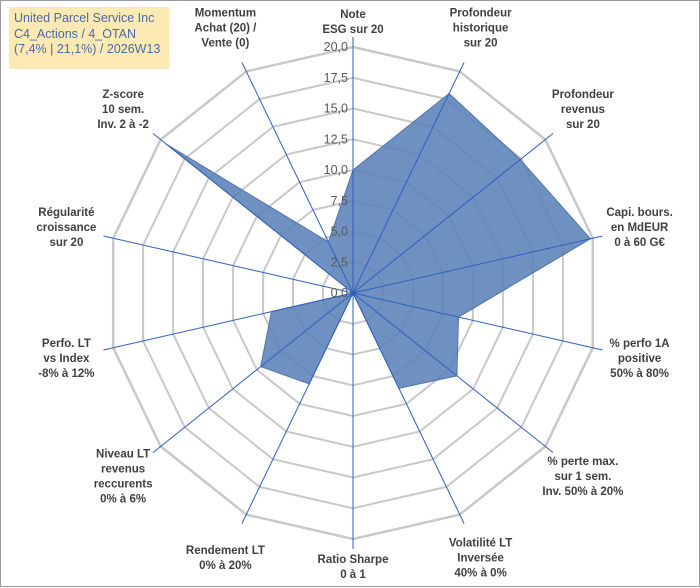 The width and height of the screenshot is (700, 588). Describe the element at coordinates (123, 110) in the screenshot. I see `axis-label: Z-score 10 sem. Inv. 2 à -2` at that location.